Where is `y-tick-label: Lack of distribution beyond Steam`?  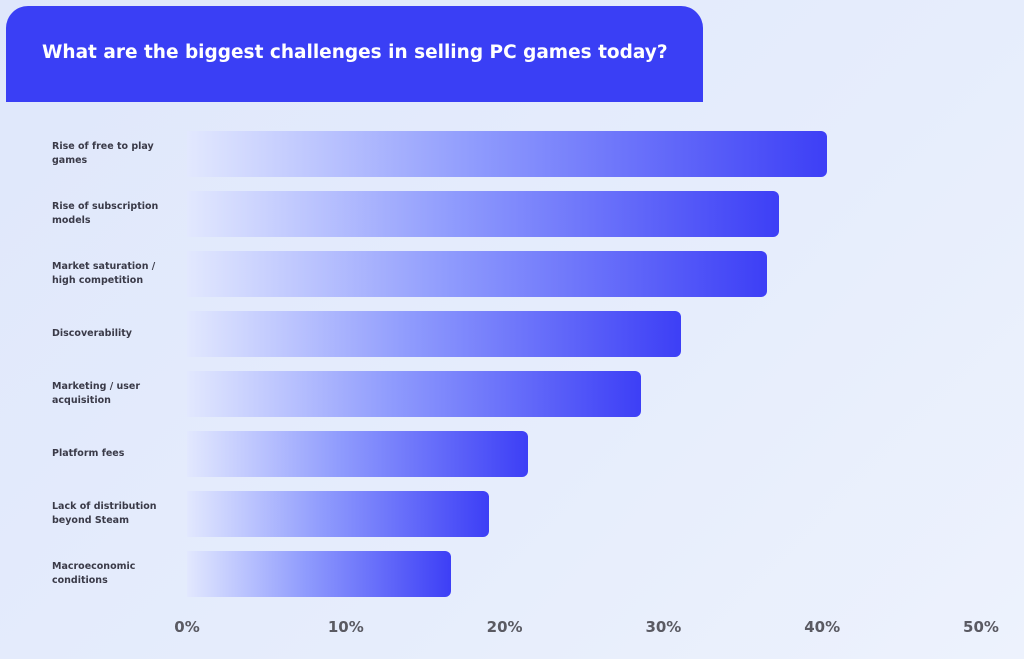
y-tick-label: Lack of distribution beyond Steam is located at coordinates (104, 513).